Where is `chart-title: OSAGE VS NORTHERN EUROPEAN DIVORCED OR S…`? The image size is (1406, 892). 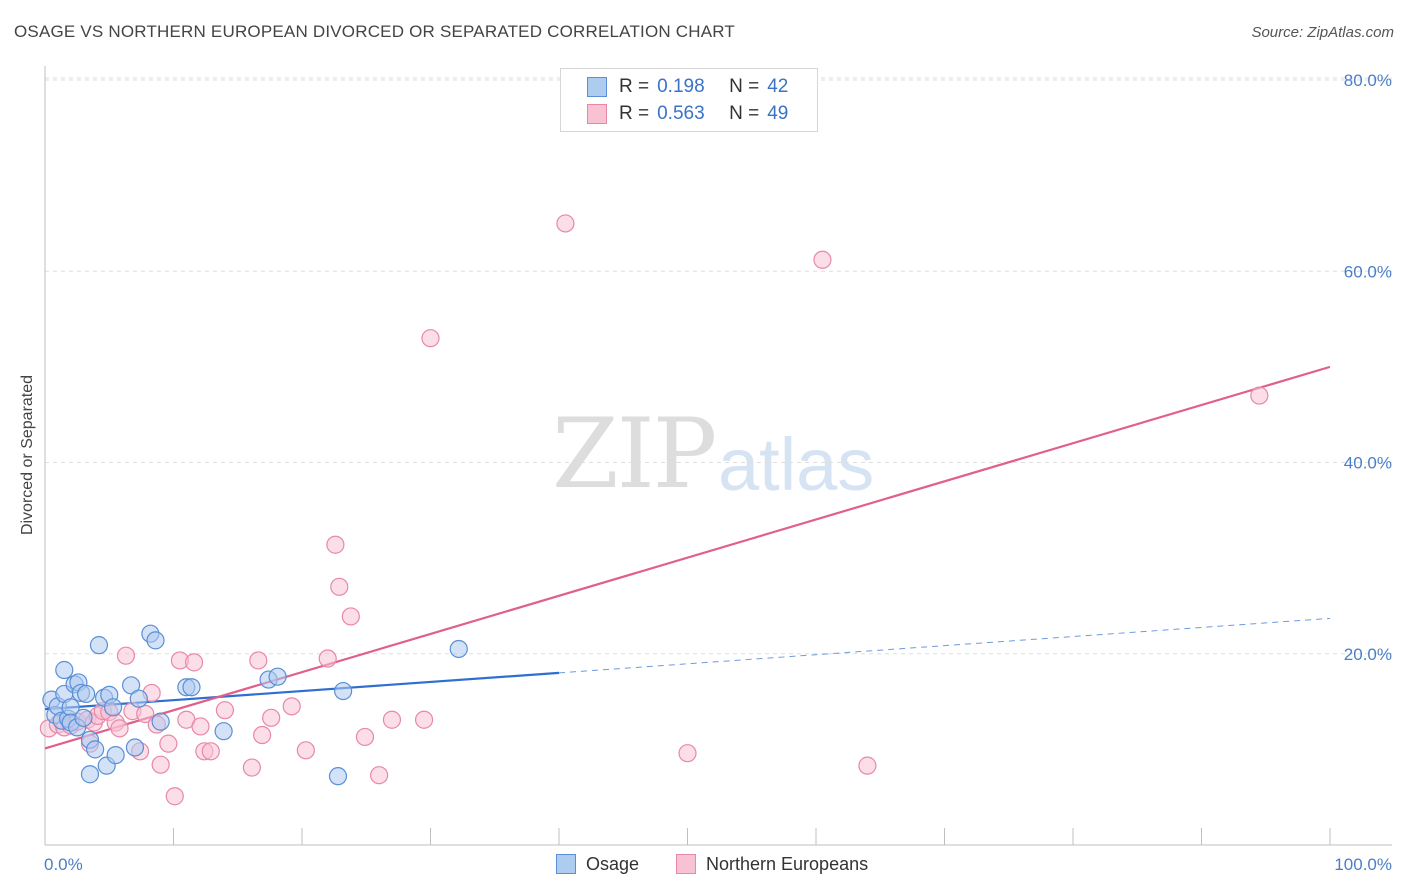 chart-title: OSAGE VS NORTHERN EUROPEAN DIVORCED OR S… is located at coordinates (375, 31).